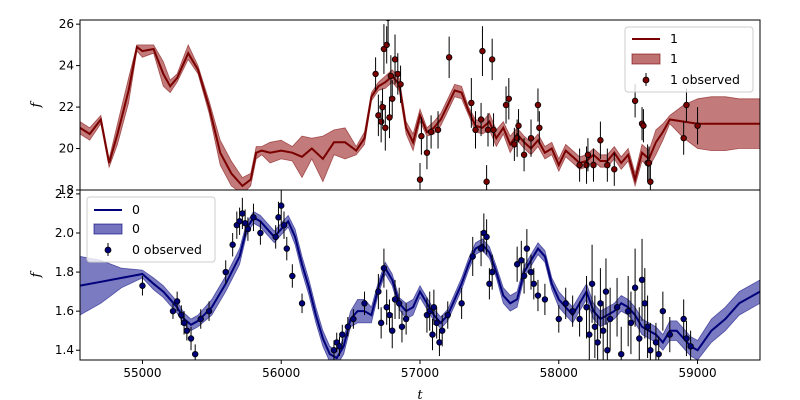 This screenshot has width=800, height=400. Describe the element at coordinates (674, 38) in the screenshot. I see `legend-top-line-label: 1` at that location.